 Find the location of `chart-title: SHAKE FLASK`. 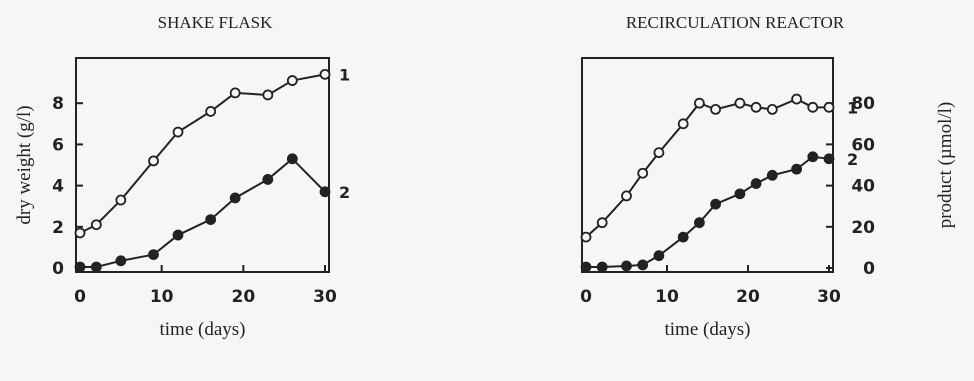

chart-title: SHAKE FLASK is located at coordinates (215, 22).